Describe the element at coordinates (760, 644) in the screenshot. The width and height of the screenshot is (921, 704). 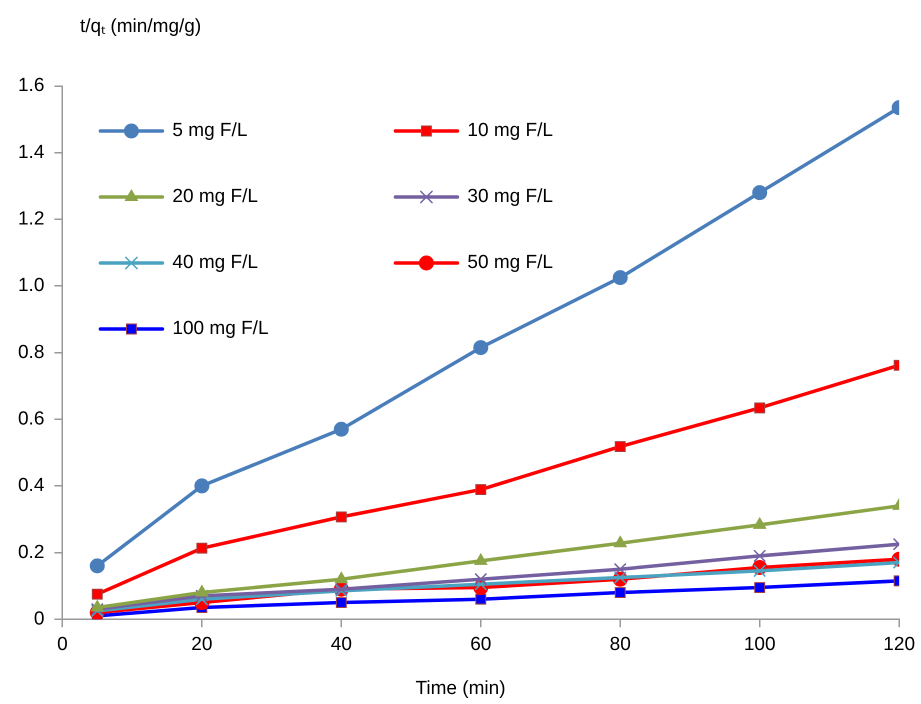
I see `x-tick-label: 100` at that location.